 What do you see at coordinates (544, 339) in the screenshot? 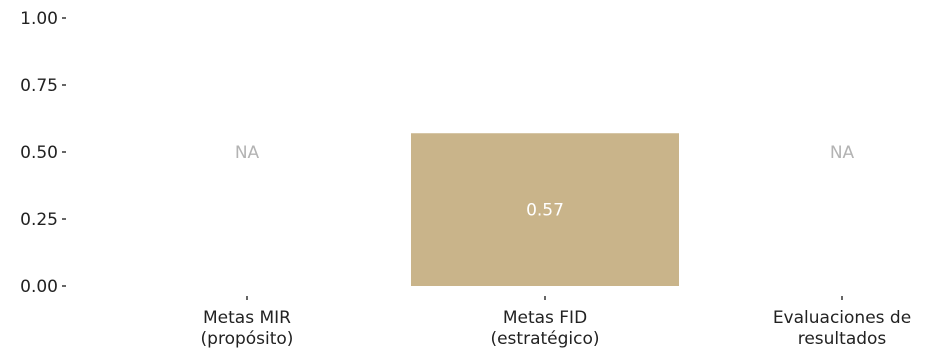
I see `x-tick-label-line: (estratégico)` at bounding box center [544, 339].